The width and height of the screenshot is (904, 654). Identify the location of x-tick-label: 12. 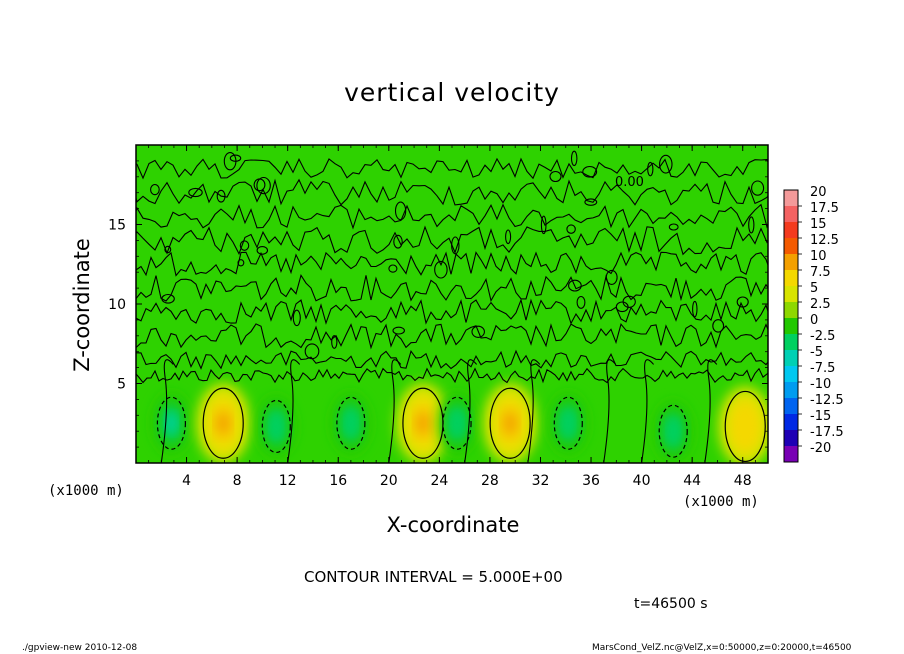
(288, 481).